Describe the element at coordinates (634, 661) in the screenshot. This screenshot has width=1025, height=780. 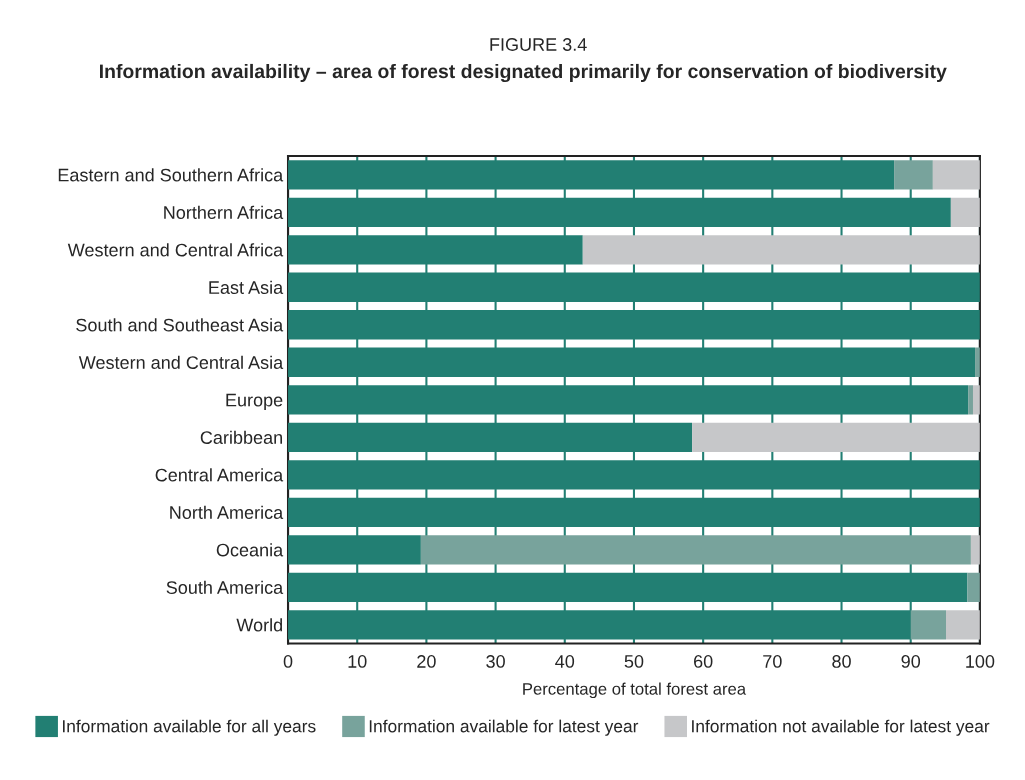
I see `x-tick-label: 50` at that location.